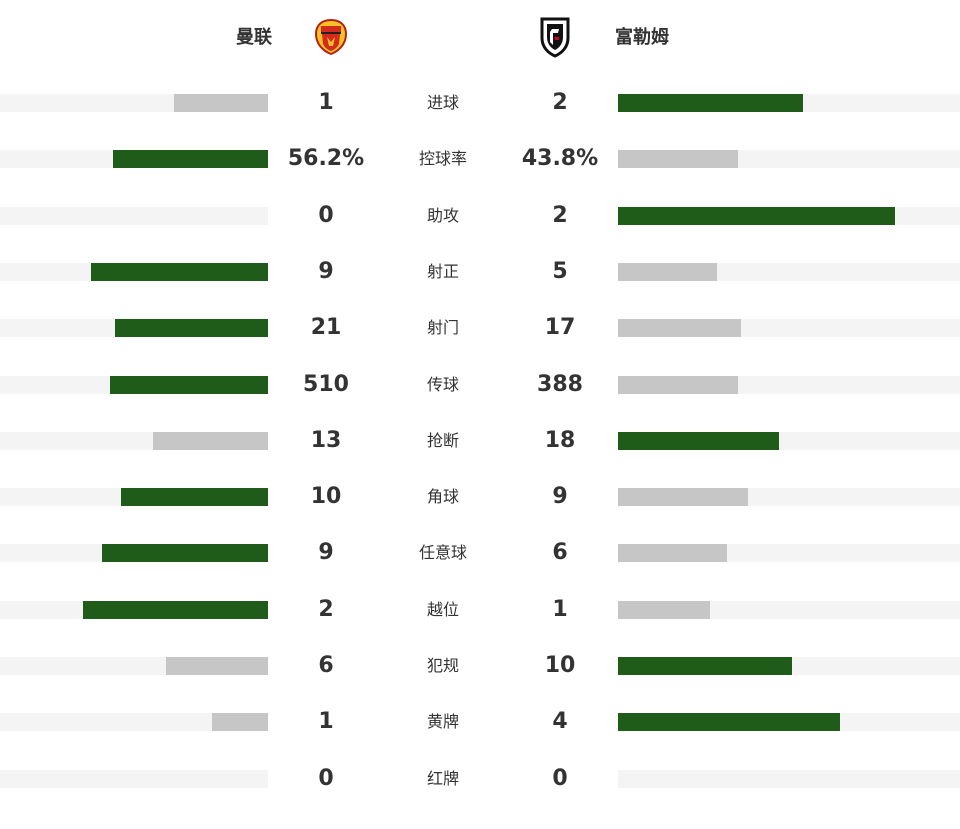  I want to click on away-stat-value: 43.8%, so click(560, 158).